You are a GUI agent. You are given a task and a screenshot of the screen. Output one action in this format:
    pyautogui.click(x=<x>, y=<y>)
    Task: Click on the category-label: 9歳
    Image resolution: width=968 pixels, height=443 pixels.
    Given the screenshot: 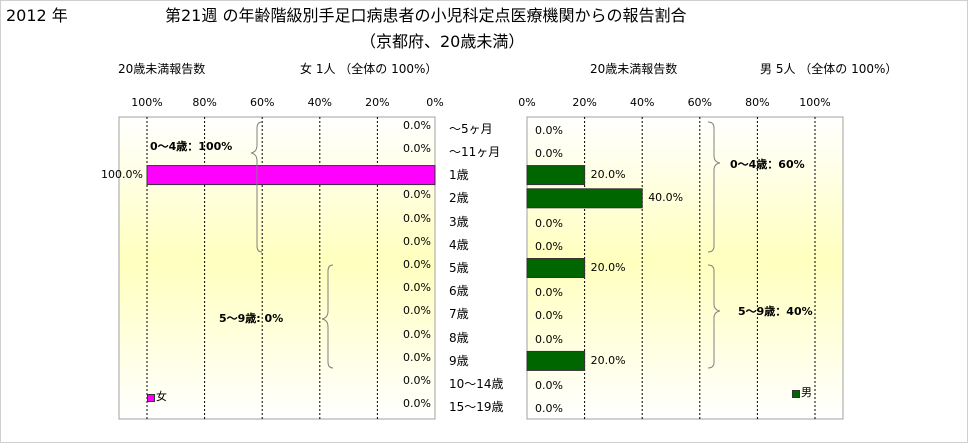 What is the action you would take?
    pyautogui.click(x=459, y=360)
    